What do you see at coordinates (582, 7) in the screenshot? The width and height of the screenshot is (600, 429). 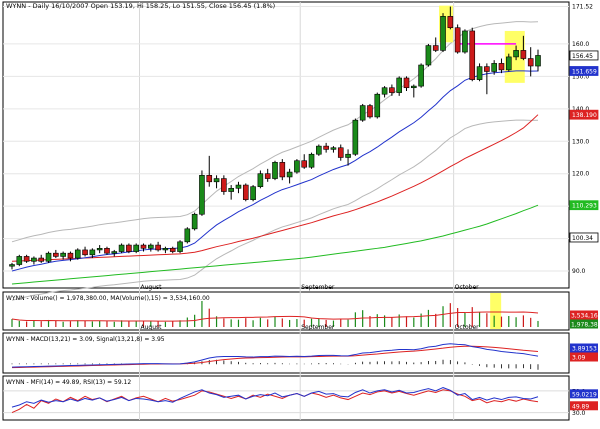 I see `price-tick-label: 171.52` at bounding box center [582, 7].